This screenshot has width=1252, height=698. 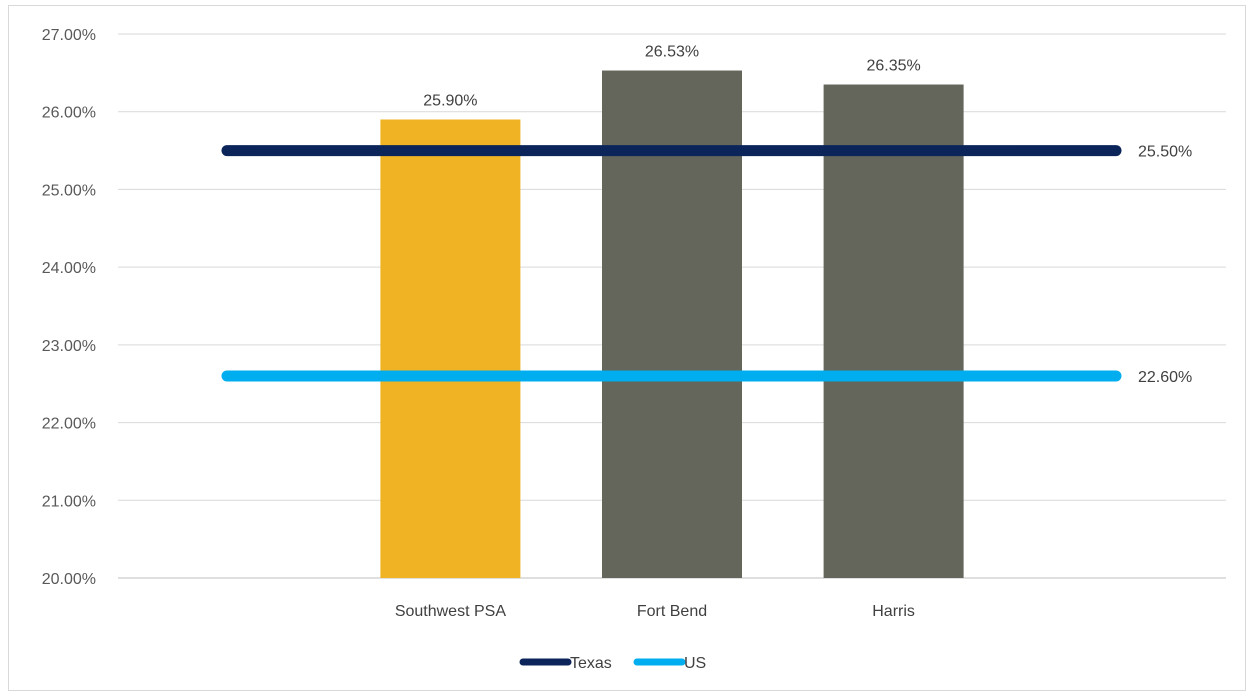 I want to click on reference-line-label: 22.60%, so click(x=1165, y=377).